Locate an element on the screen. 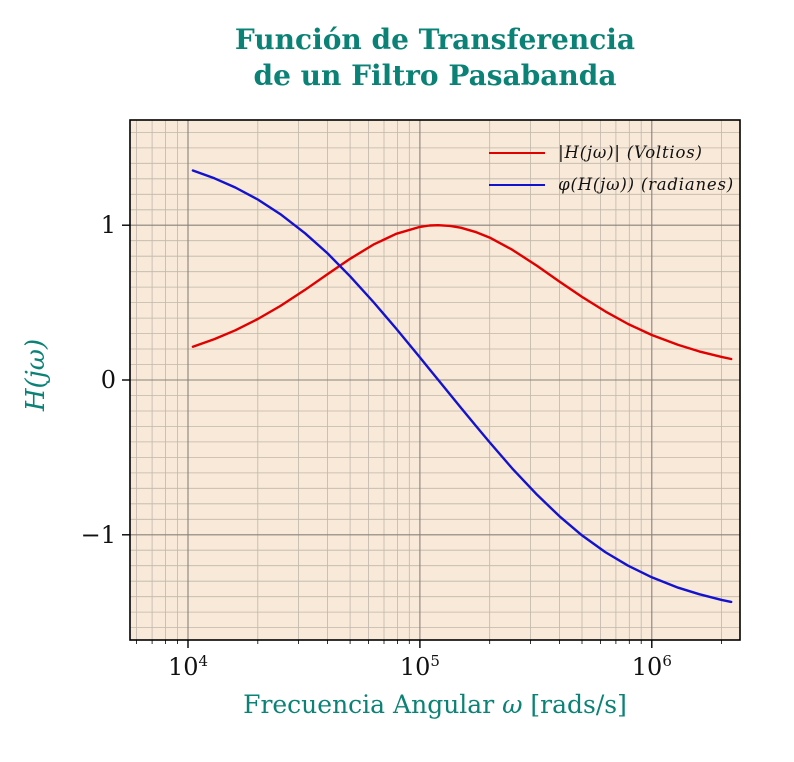 Image resolution: width=794 pixels, height=762 pixels. legend-label-phase: φ(H(jω)) (radianes) is located at coordinates (646, 184).